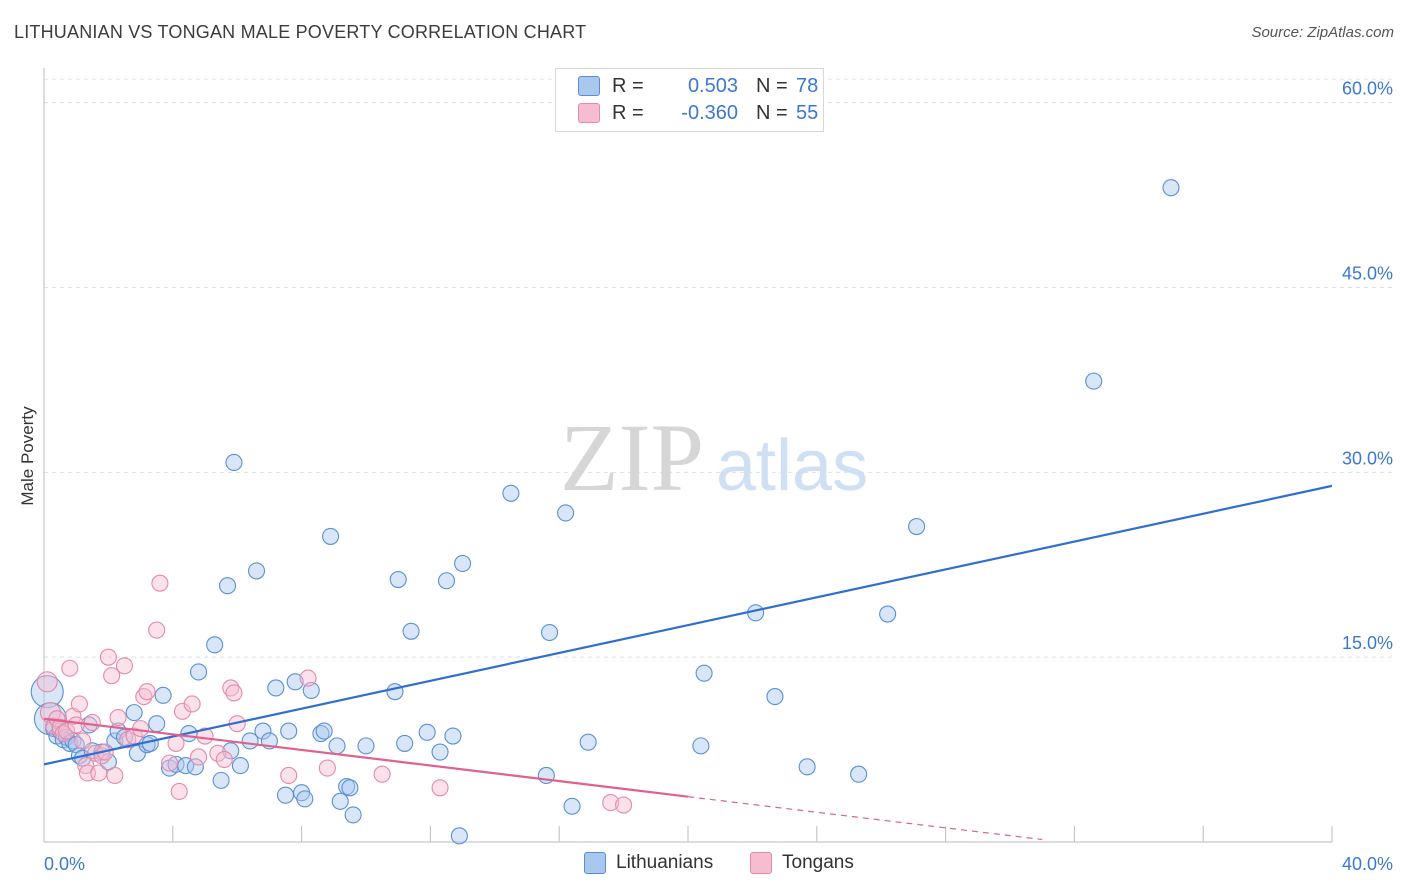 The width and height of the screenshot is (1406, 892). I want to click on y-tick-label: 60.0%, so click(1367, 89).